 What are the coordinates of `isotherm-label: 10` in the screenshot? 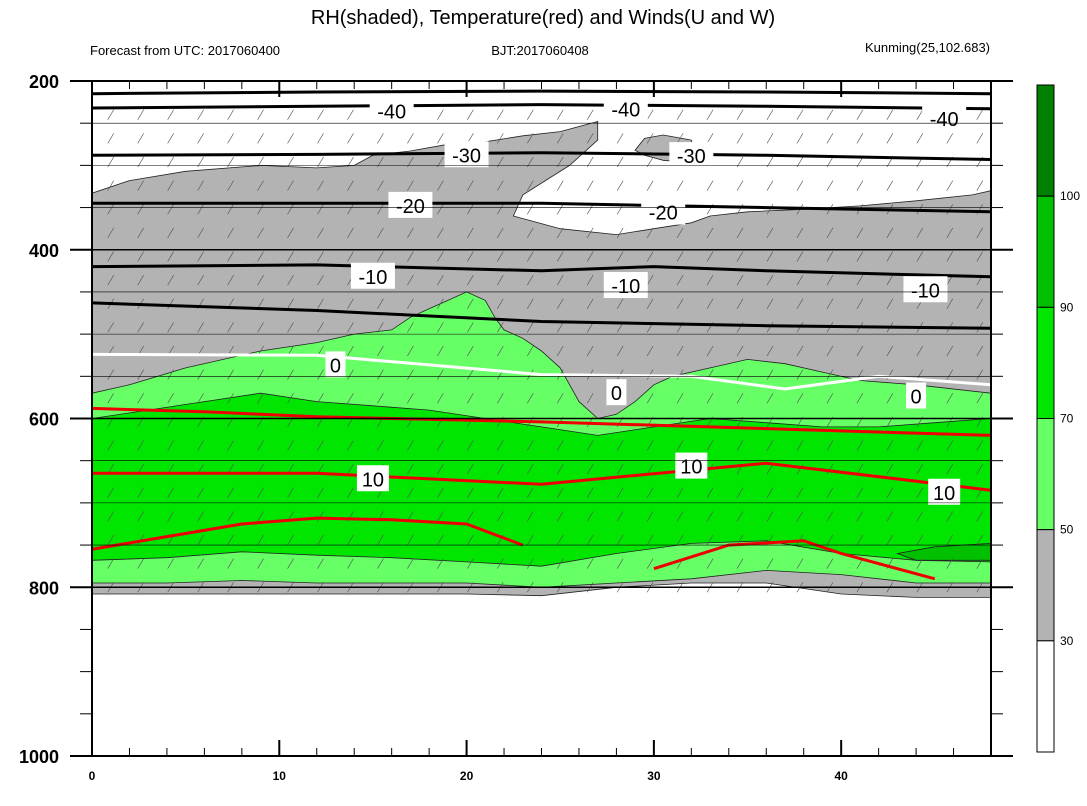 It's located at (691, 468).